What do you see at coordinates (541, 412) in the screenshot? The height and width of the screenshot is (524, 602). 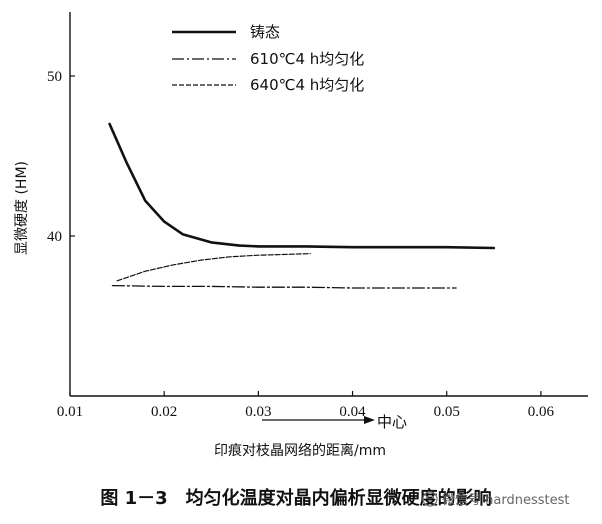 I see `x-tick-label: 0.06` at bounding box center [541, 412].